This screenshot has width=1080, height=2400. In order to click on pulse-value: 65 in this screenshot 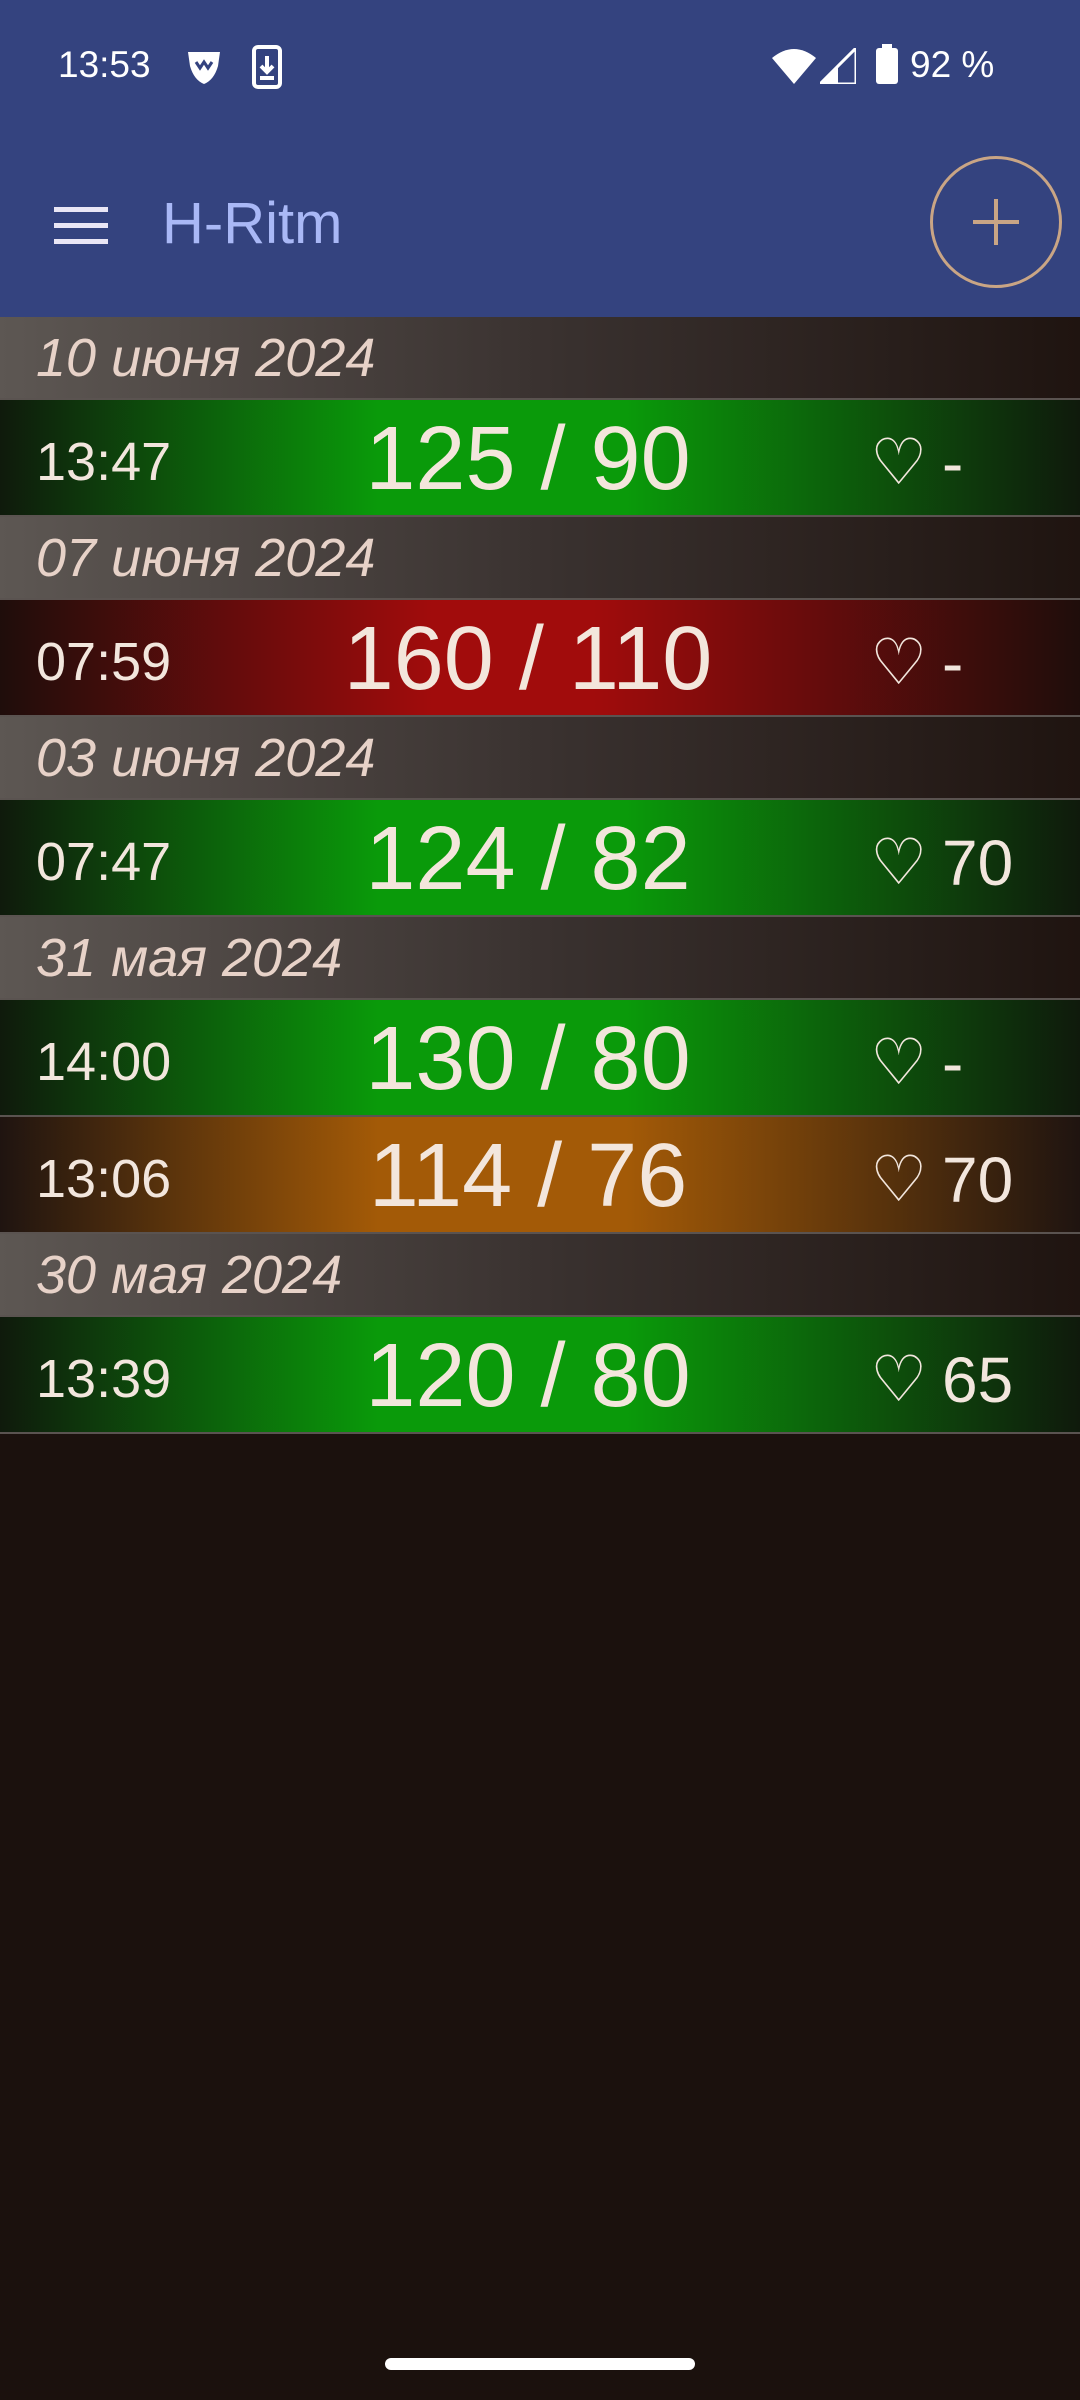, I will do `click(978, 1380)`.